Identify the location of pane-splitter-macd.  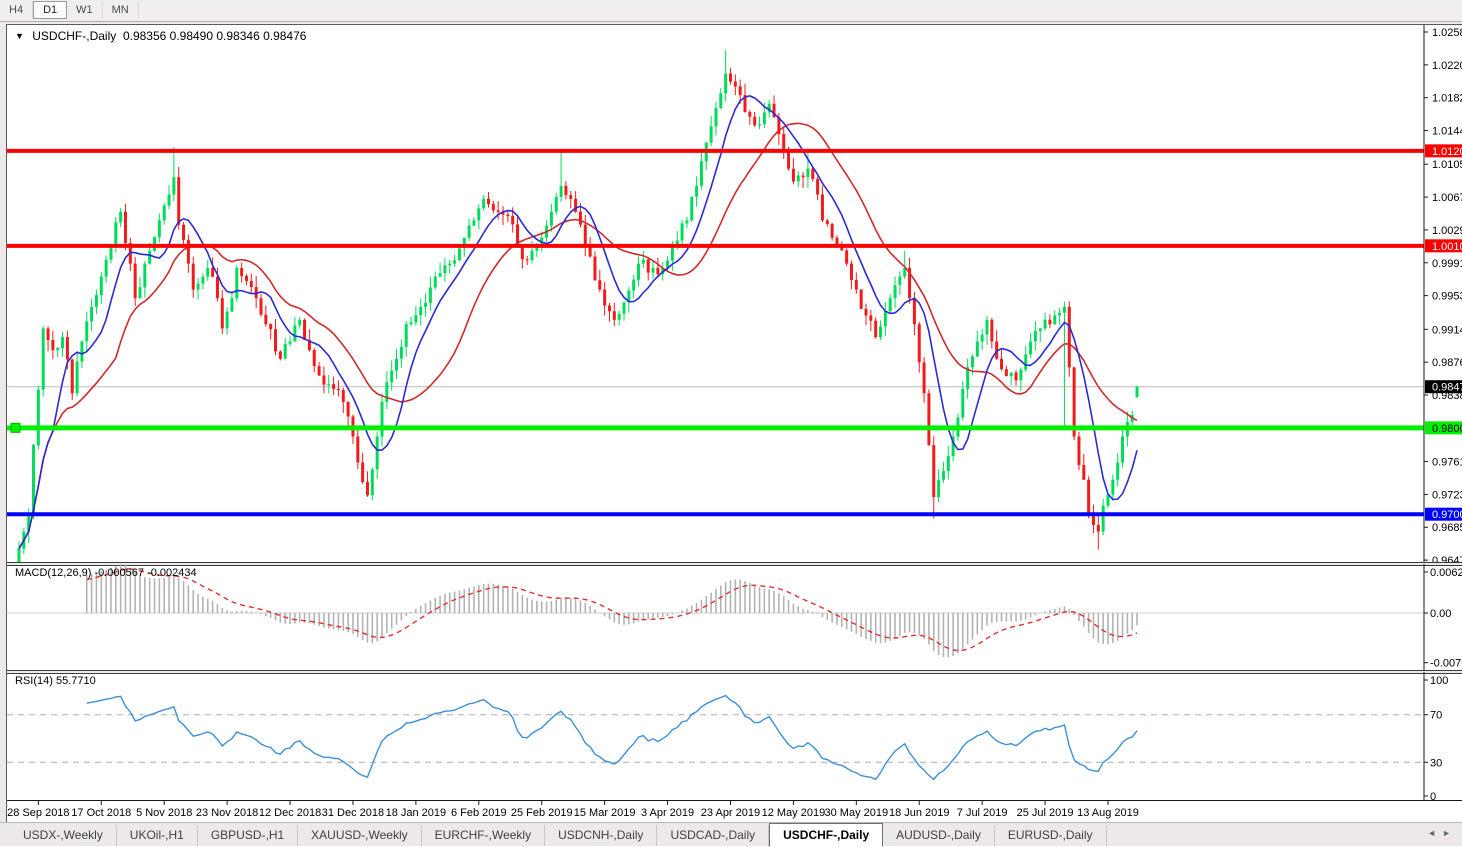
(734, 564).